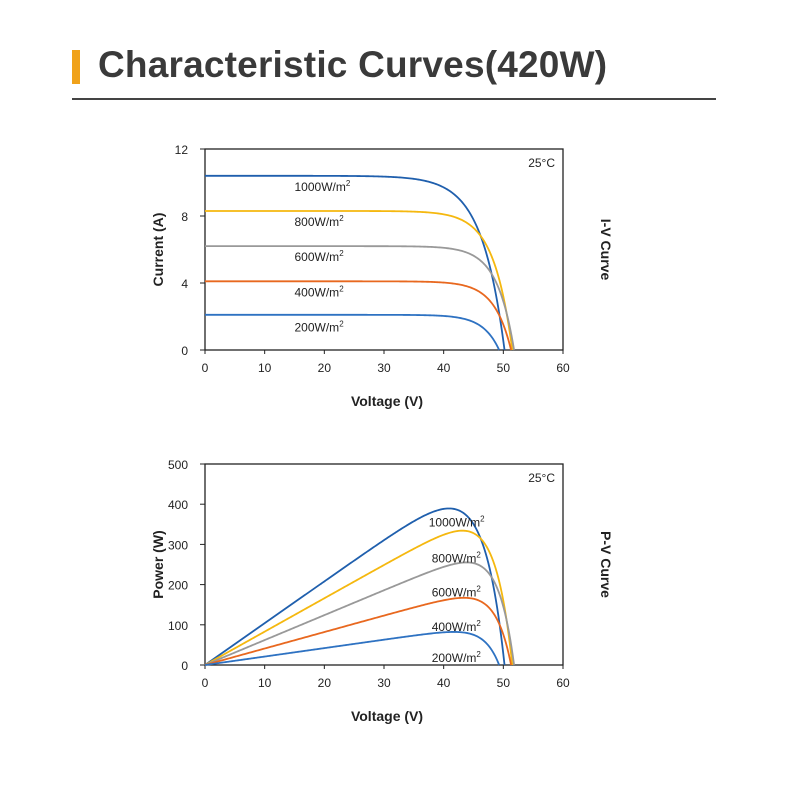 The height and width of the screenshot is (800, 800). Describe the element at coordinates (184, 284) in the screenshot. I see `y-tick-label: 4` at that location.